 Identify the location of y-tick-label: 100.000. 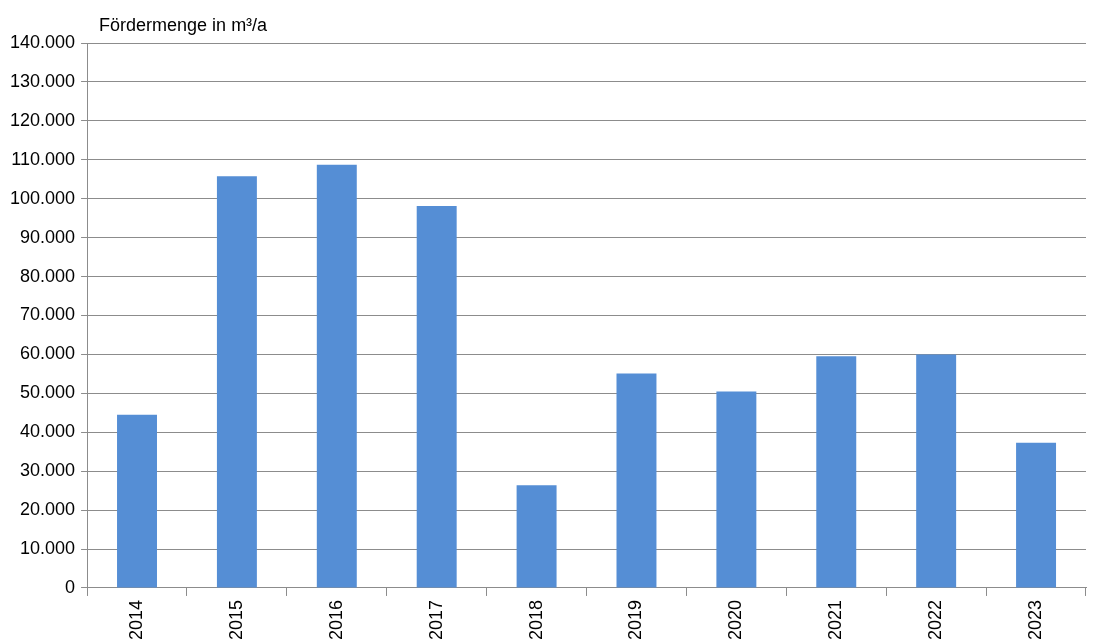
(42, 197).